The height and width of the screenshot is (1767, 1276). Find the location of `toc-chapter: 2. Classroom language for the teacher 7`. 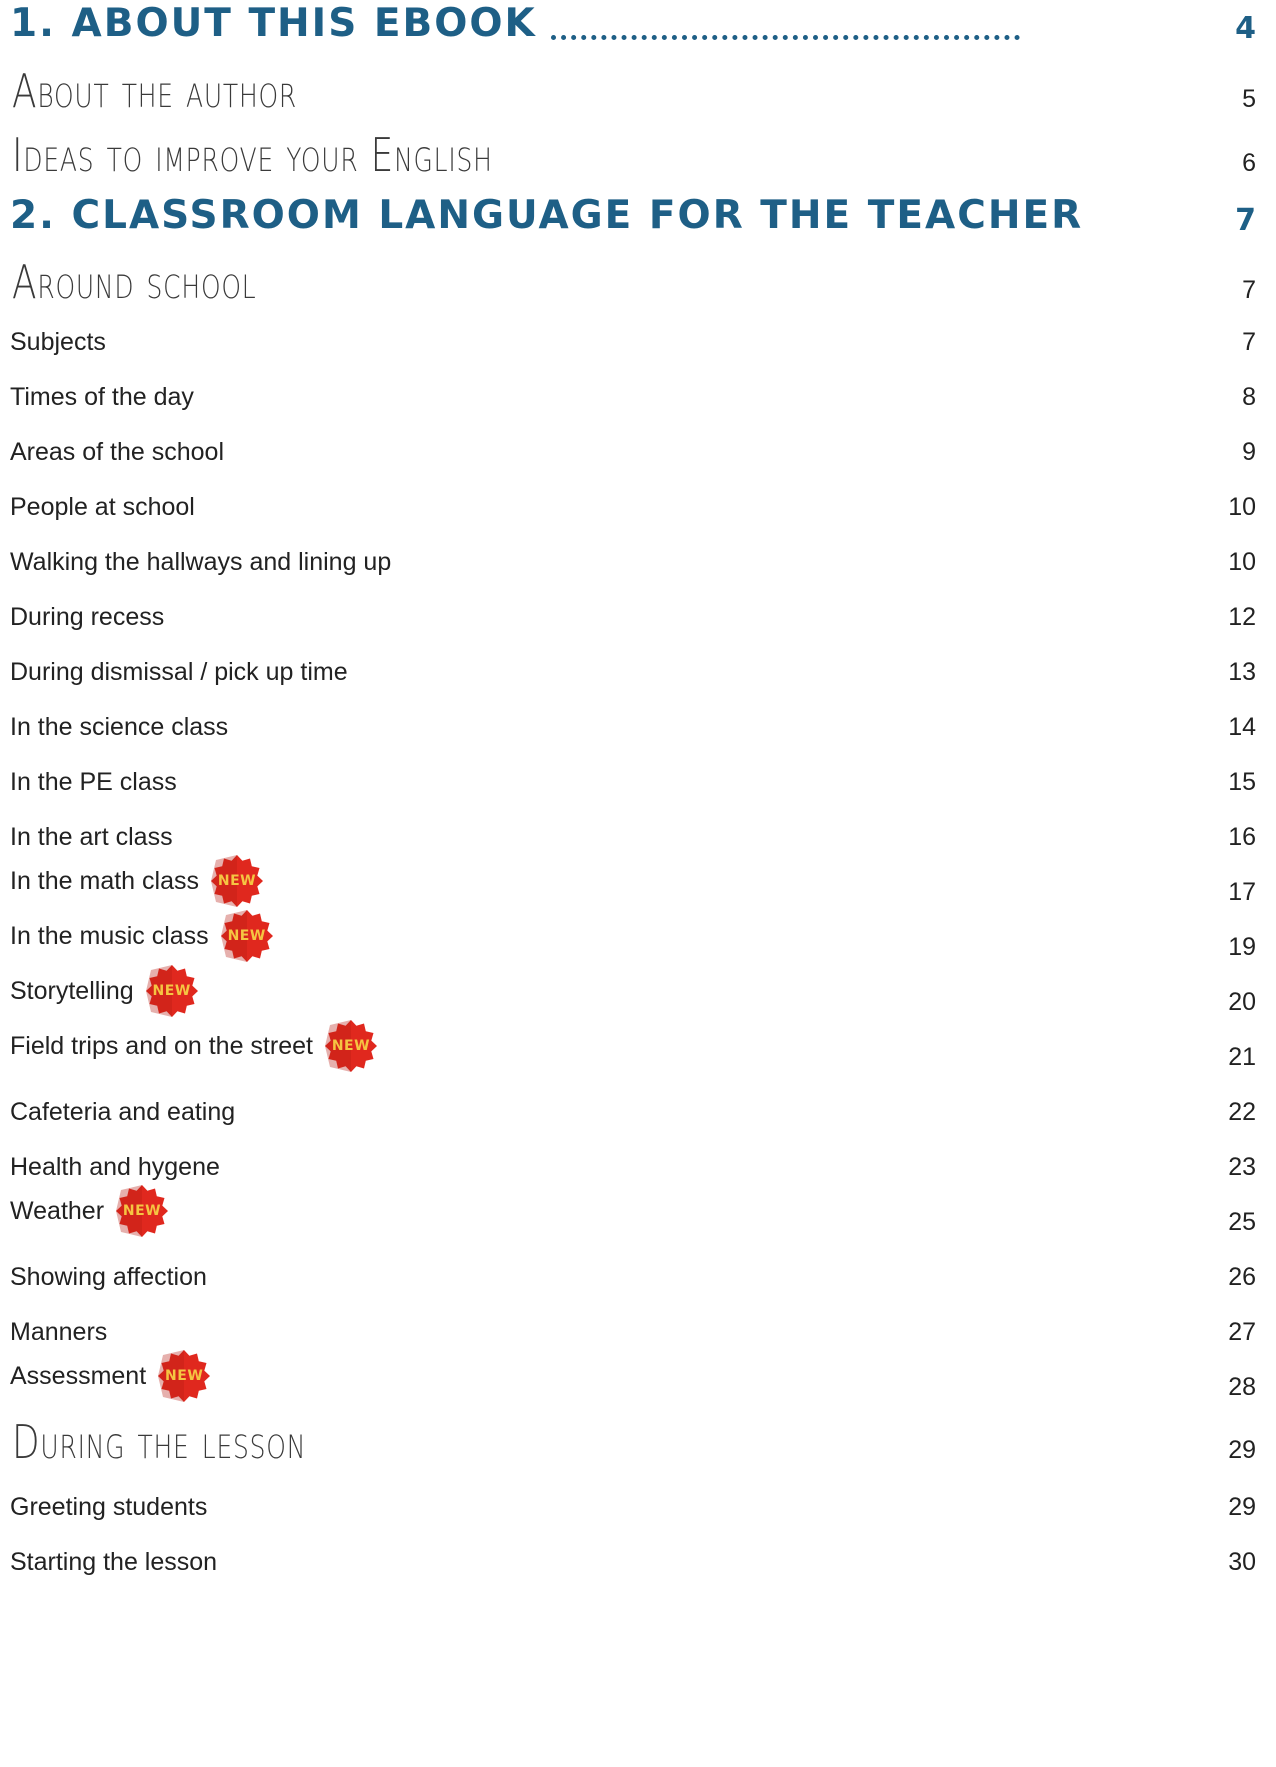

toc-chapter: 2. Classroom language for the teacher 7 is located at coordinates (638, 220).